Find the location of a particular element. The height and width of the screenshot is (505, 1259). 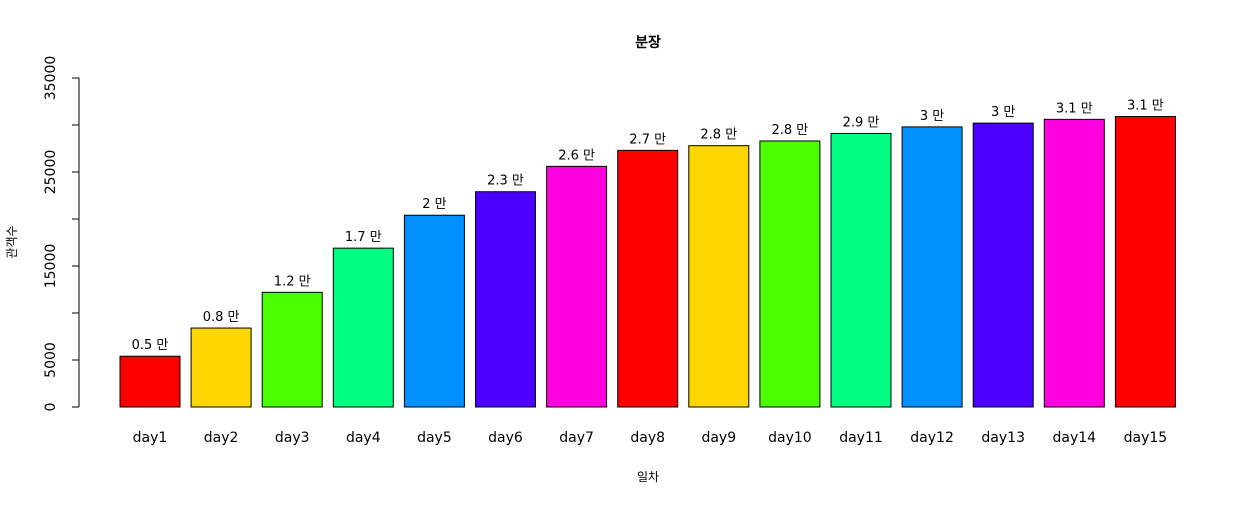

y-axis-label: 관객수 is located at coordinates (12, 241).